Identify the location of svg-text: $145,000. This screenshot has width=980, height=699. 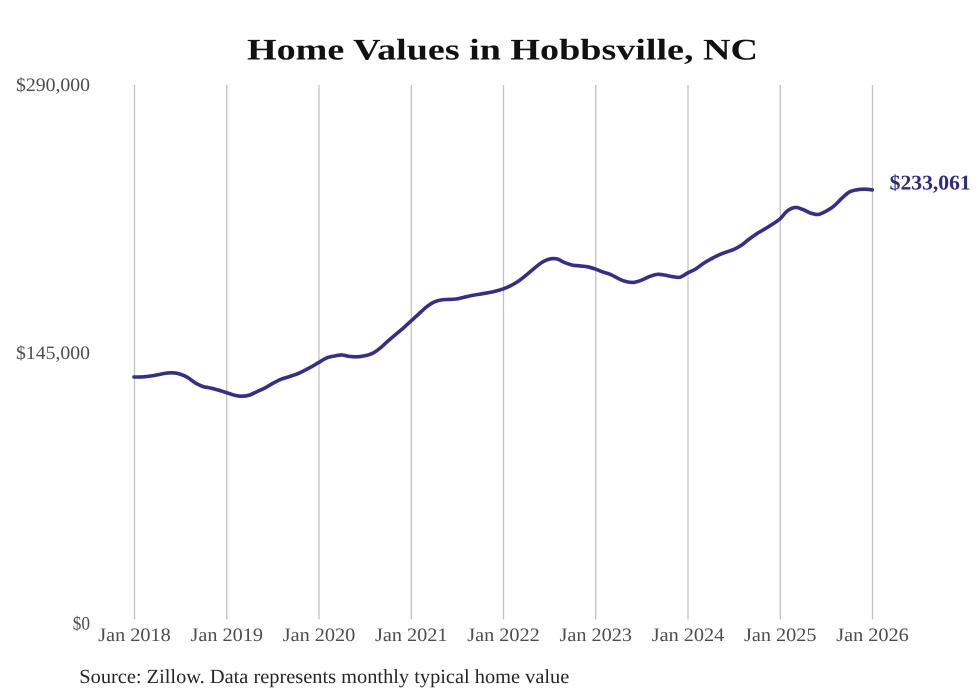
(53, 353).